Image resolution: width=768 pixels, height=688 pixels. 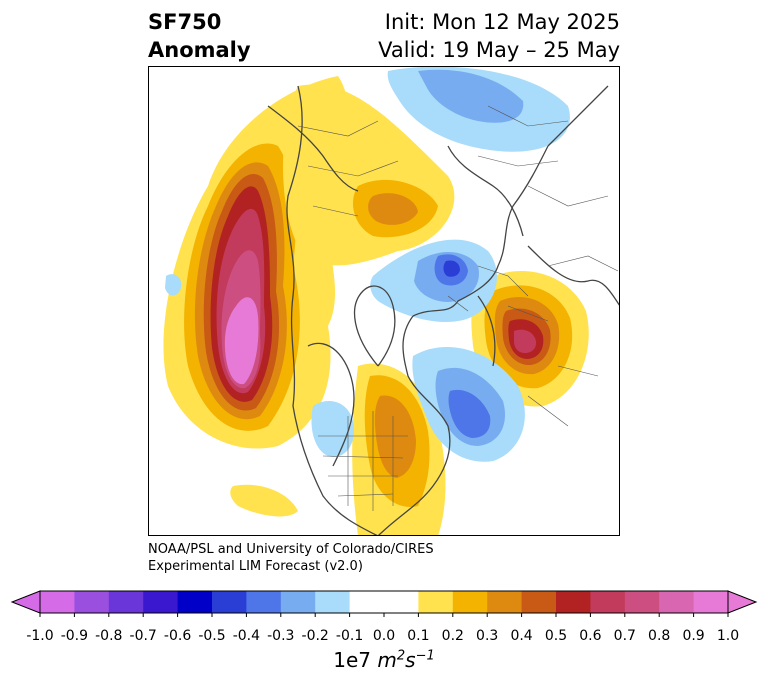 I want to click on credit-line-2: Experimental LIM Forecast (v2.0), so click(x=255, y=566).